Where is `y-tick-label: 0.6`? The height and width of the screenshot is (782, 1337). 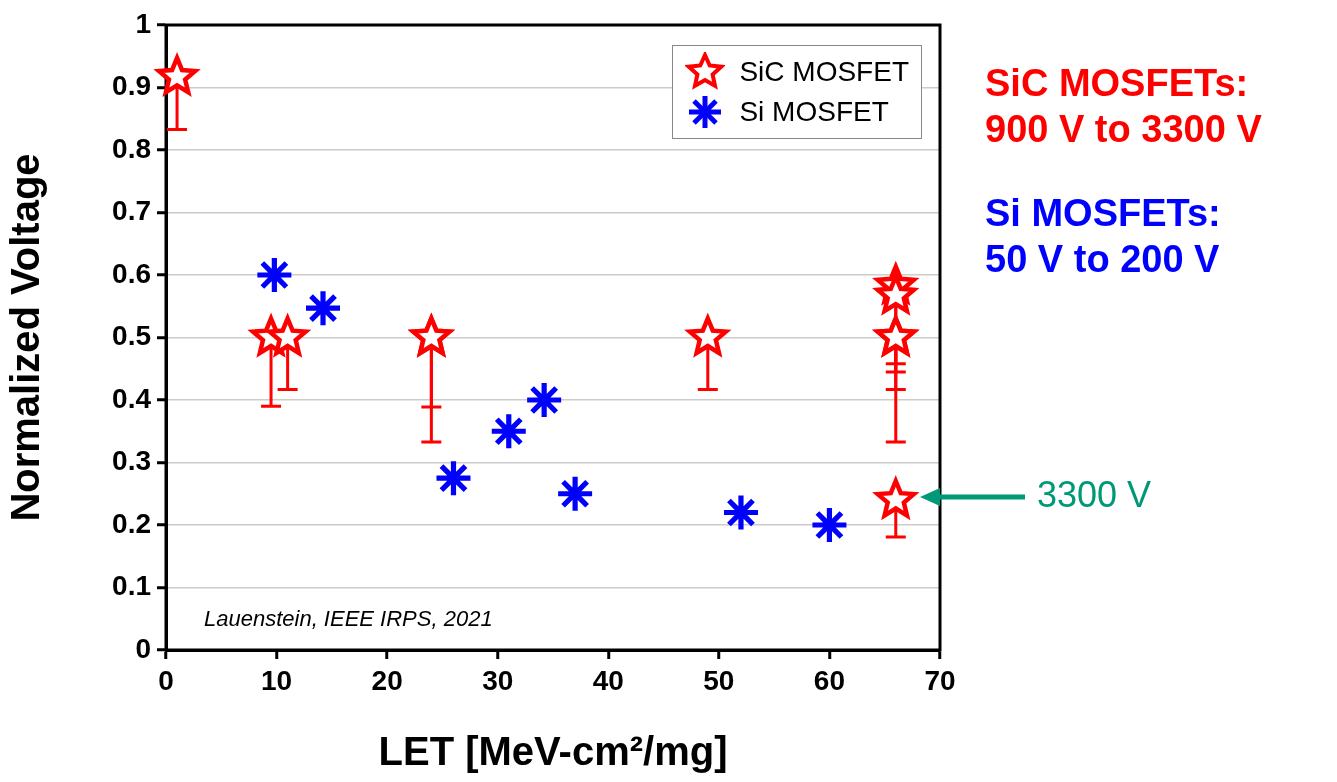
y-tick-label: 0.6 is located at coordinates (131, 273).